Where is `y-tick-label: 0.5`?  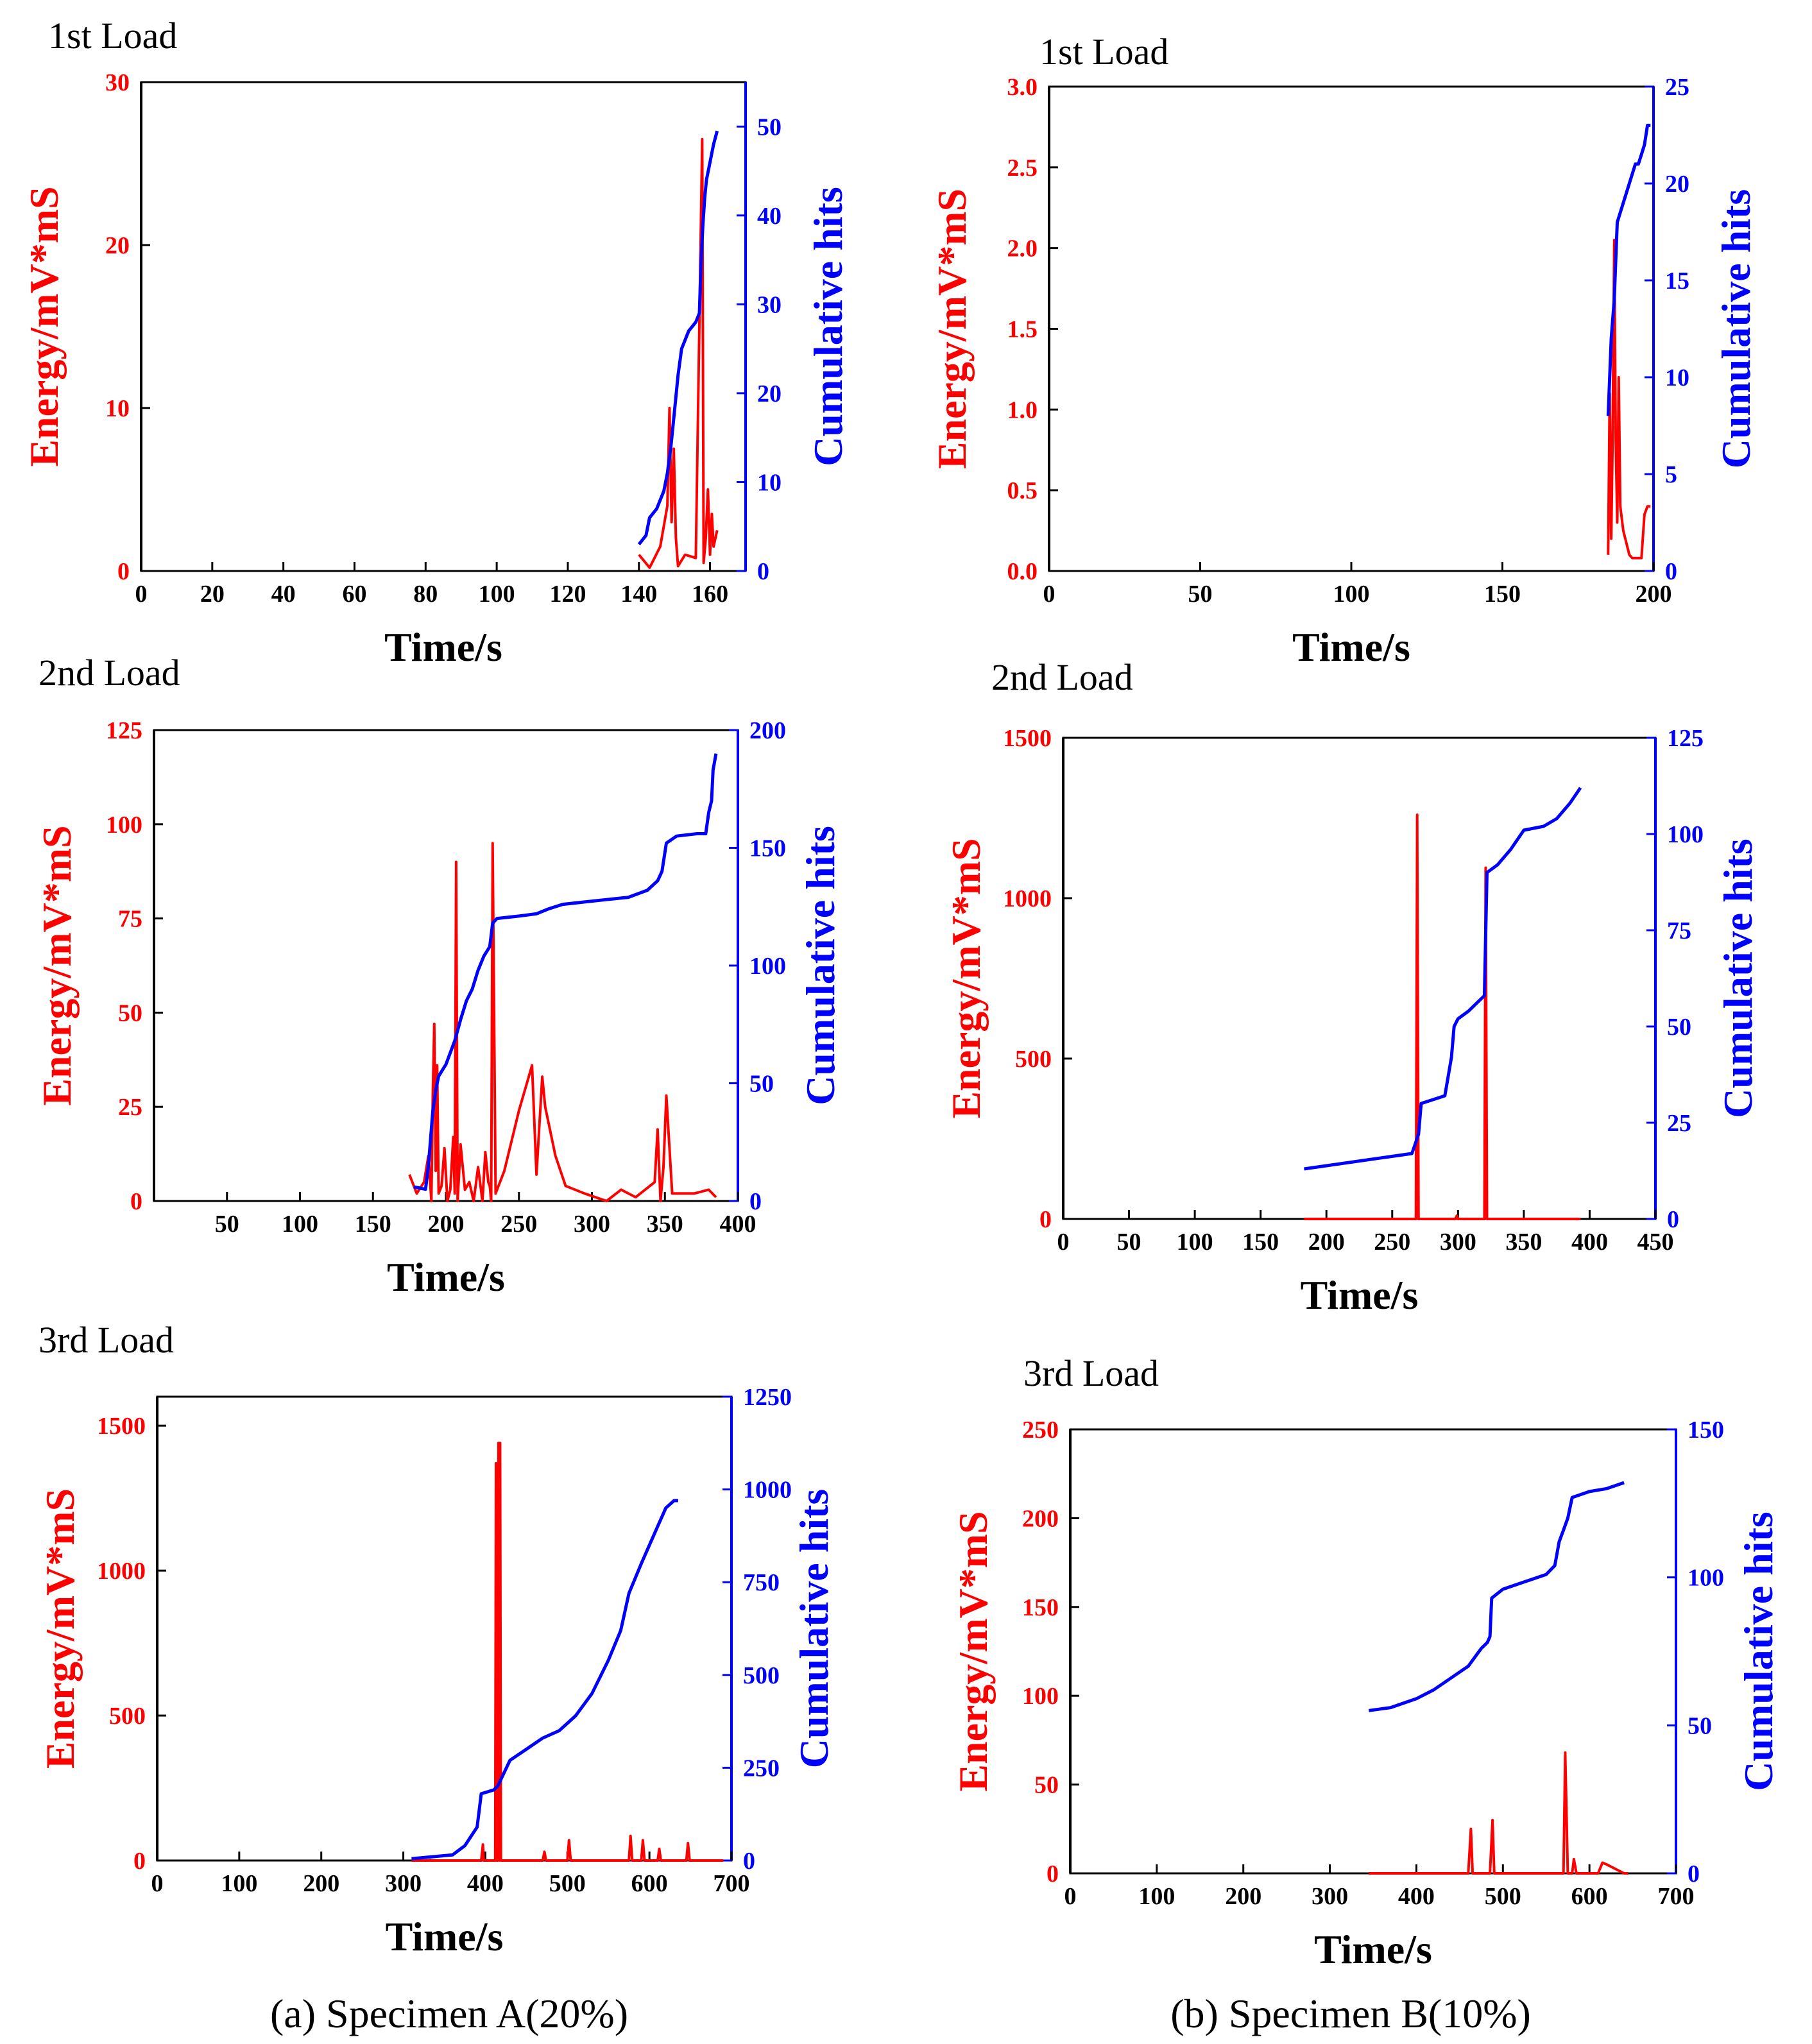
y-tick-label: 0.5 is located at coordinates (1022, 491).